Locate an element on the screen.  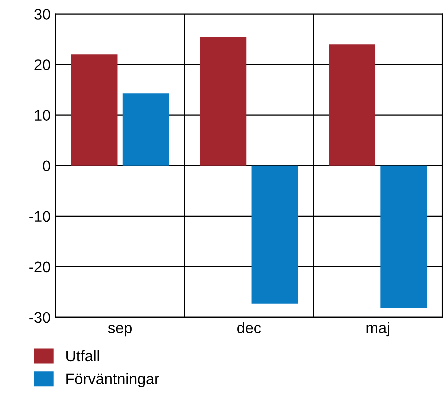
y-tick-label: -20 is located at coordinates (40, 267).